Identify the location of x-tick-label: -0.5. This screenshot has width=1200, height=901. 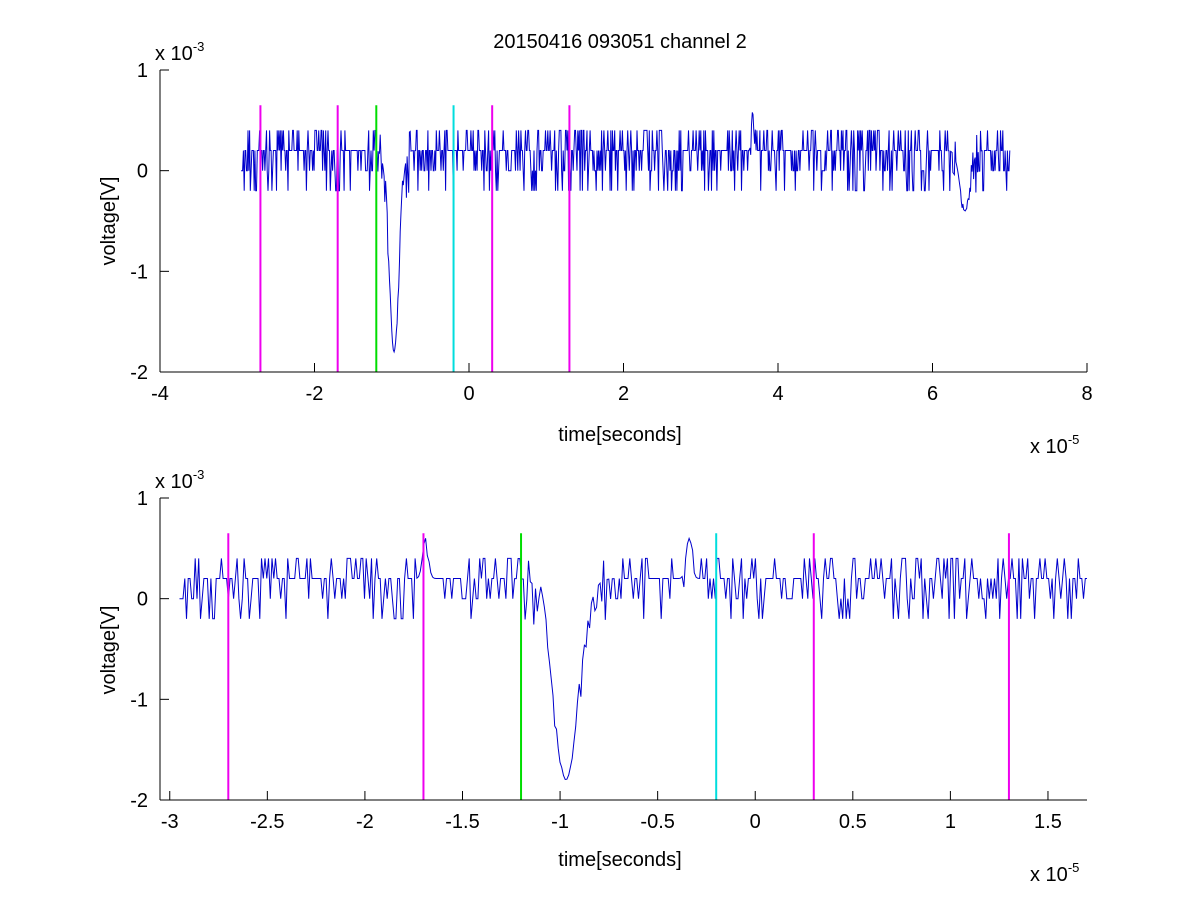
(657, 822).